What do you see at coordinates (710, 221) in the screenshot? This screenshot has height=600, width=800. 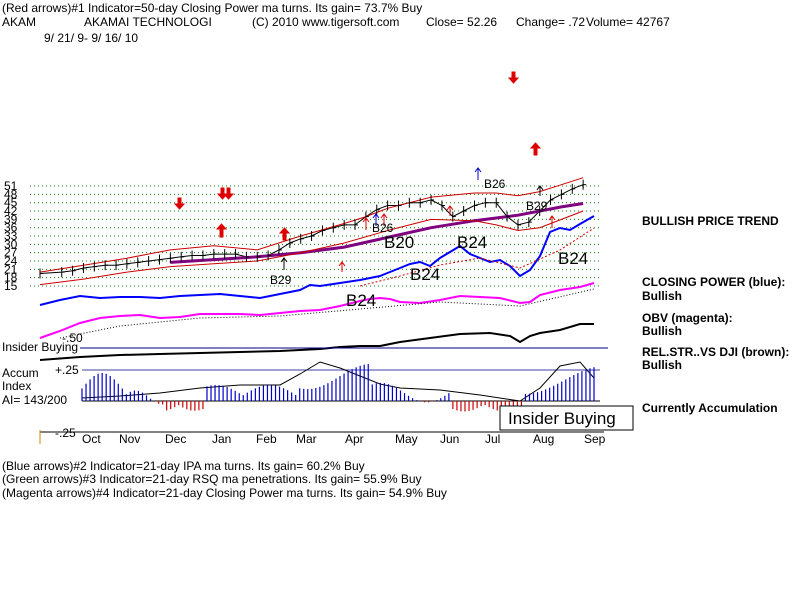 I see `trend-status: BULLISH PRICE TREND` at bounding box center [710, 221].